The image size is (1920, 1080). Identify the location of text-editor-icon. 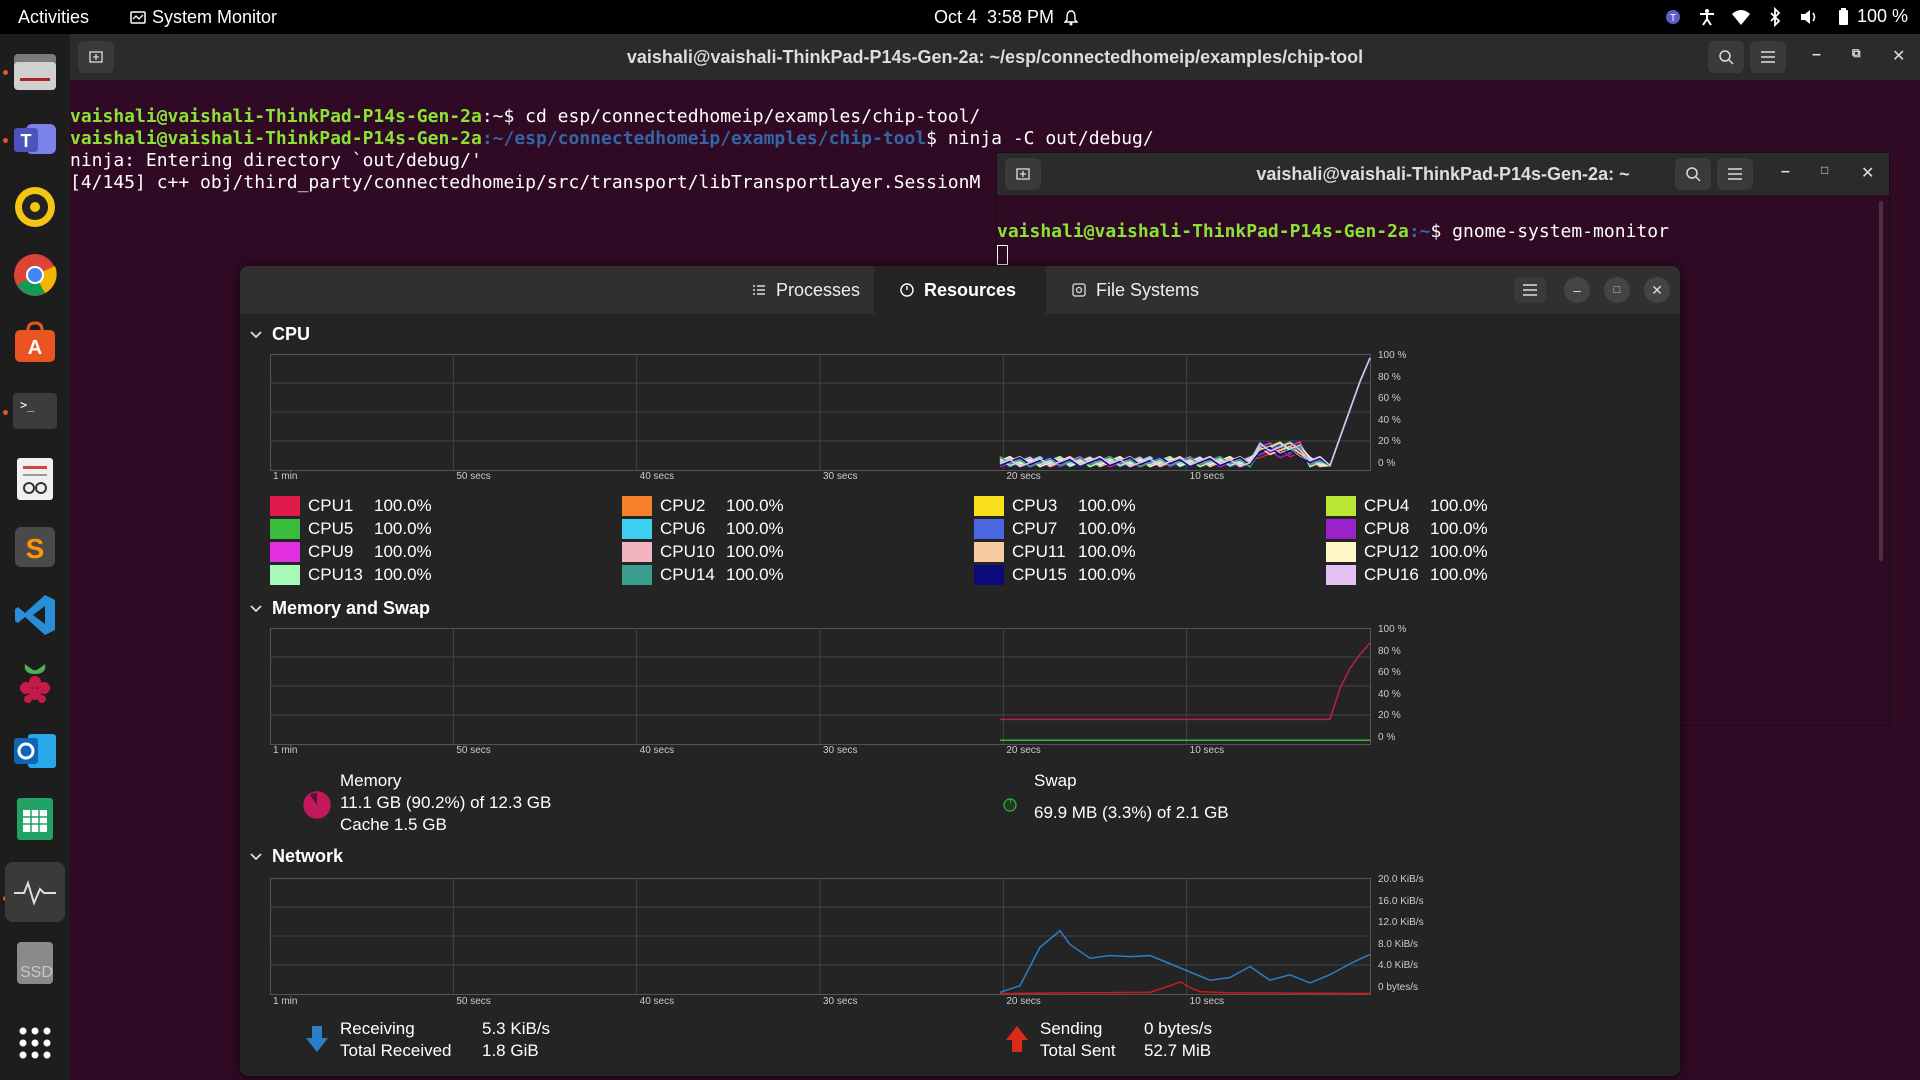
(35, 479).